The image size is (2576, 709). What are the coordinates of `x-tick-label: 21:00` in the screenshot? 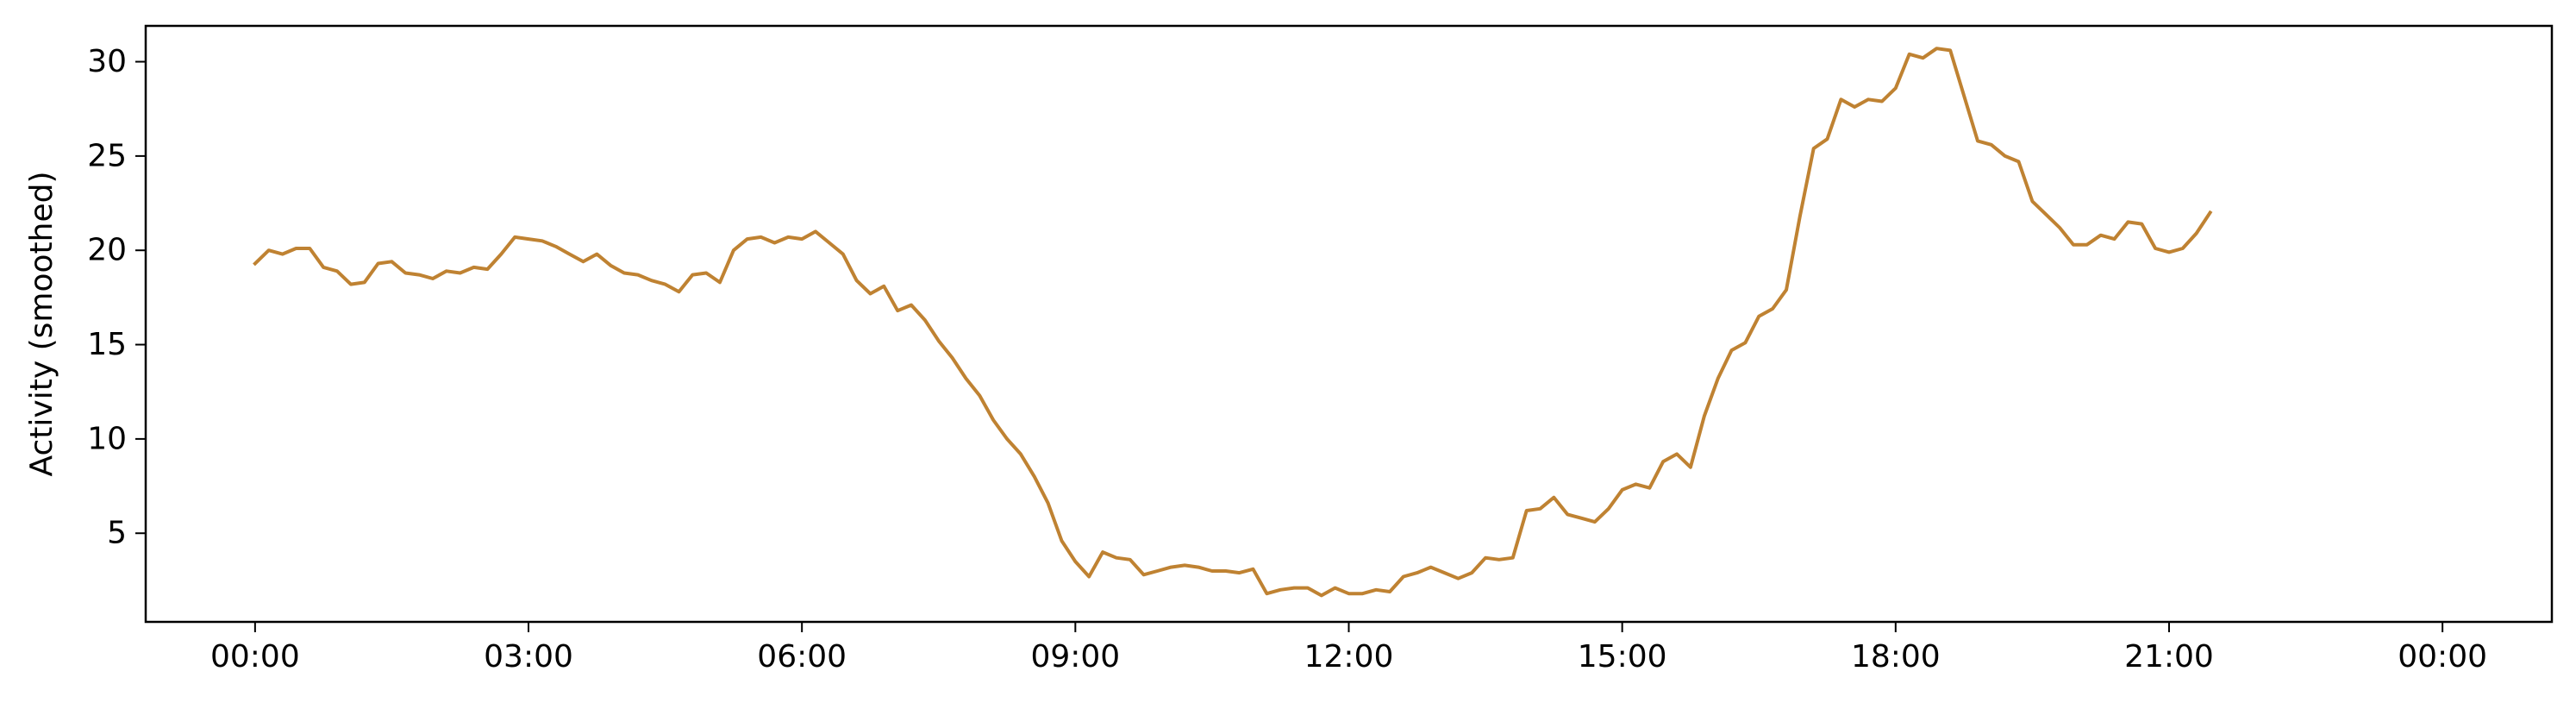 It's located at (2169, 656).